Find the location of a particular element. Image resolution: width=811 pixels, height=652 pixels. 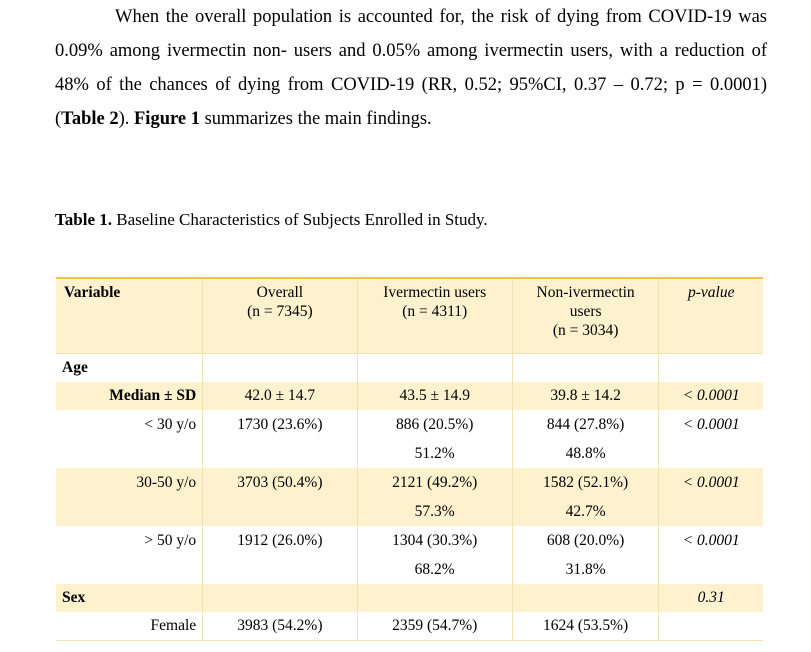

caption-label: Table 1. is located at coordinates (84, 219).